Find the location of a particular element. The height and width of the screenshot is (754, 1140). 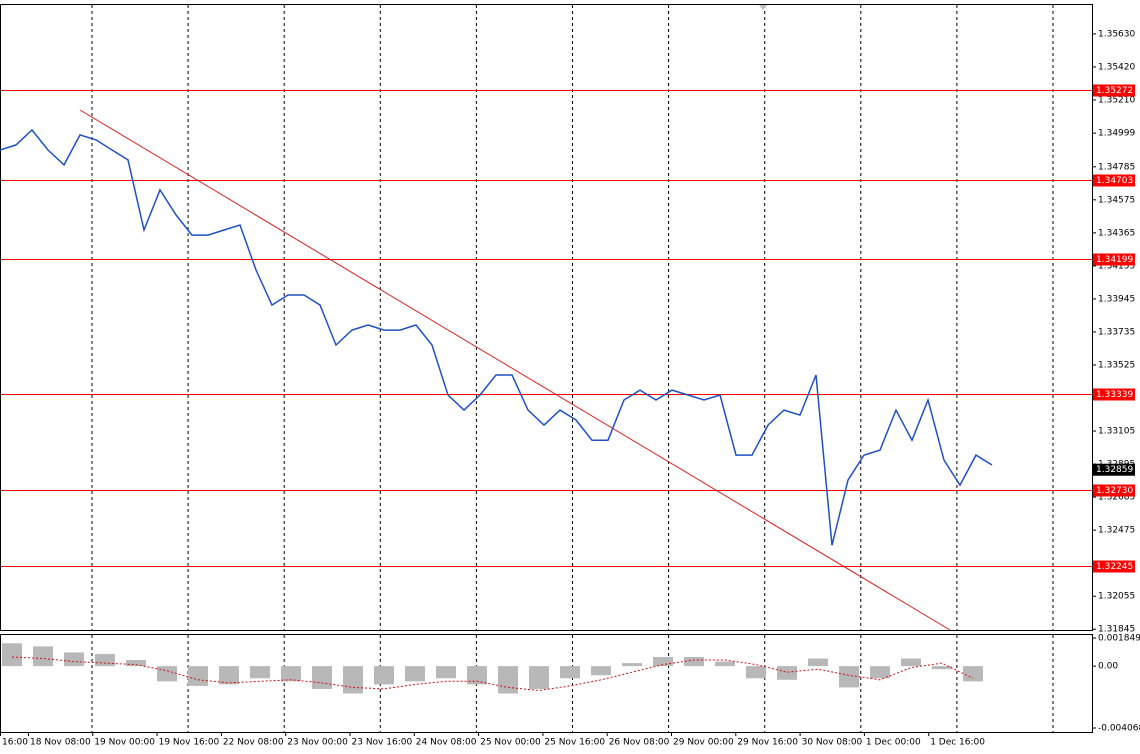

y-tick-label: 1.34785 is located at coordinates (1116, 167).